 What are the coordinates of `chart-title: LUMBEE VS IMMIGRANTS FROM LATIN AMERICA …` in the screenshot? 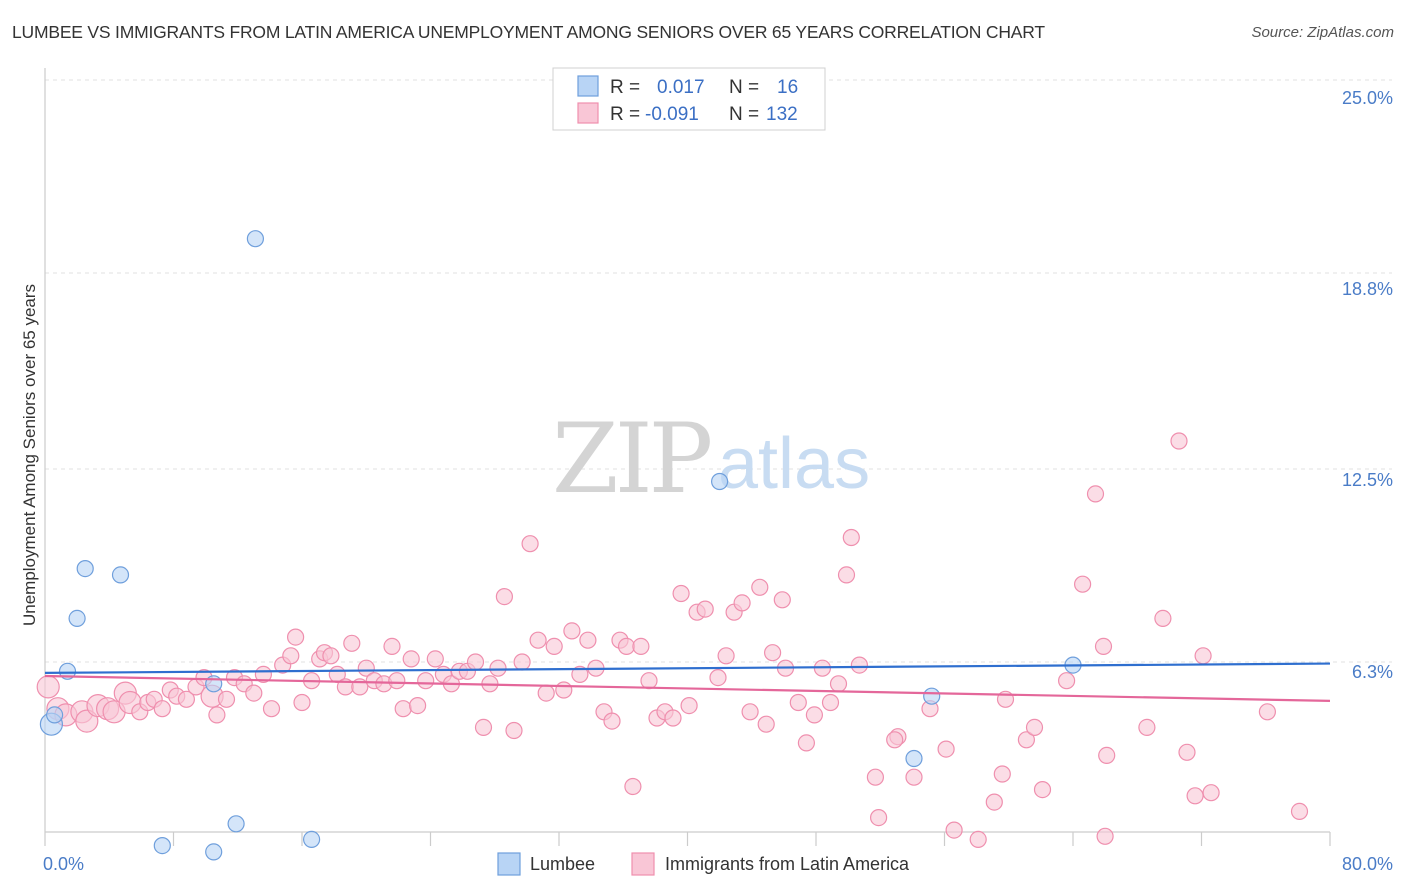 It's located at (528, 32).